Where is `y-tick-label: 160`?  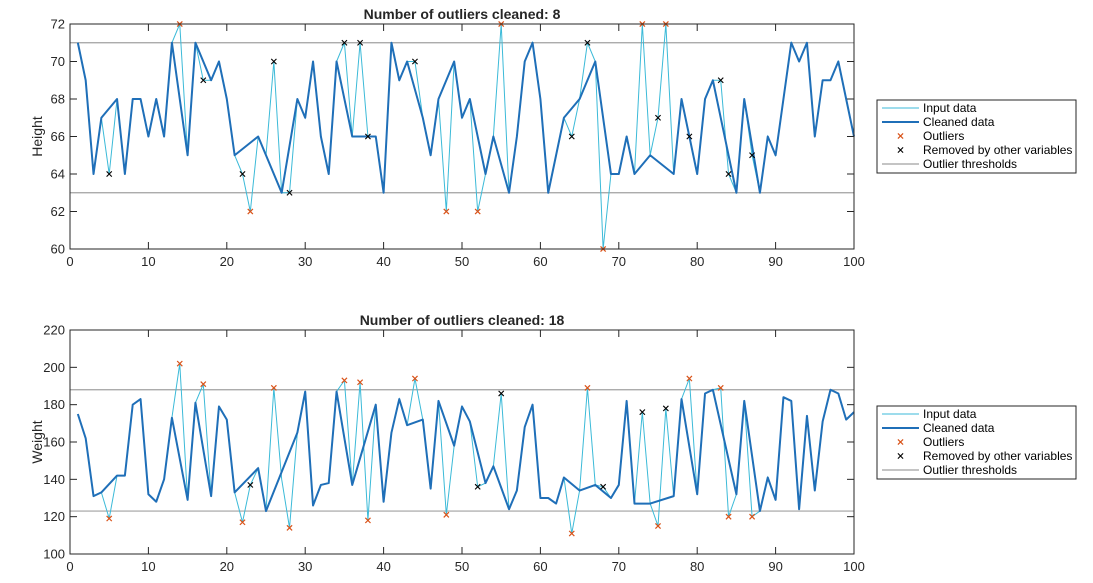
y-tick-label: 160 is located at coordinates (54, 442).